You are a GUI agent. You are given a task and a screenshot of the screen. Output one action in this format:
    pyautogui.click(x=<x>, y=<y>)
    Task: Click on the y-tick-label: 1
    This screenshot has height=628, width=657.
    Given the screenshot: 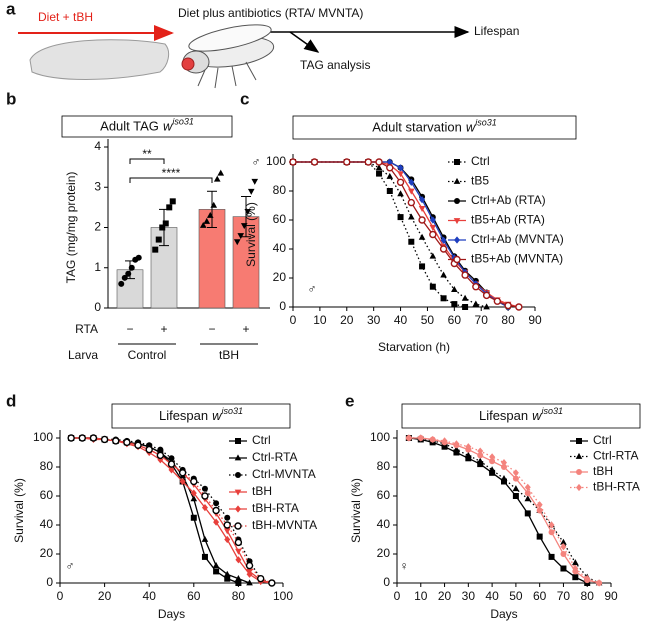 What is the action you would take?
    pyautogui.click(x=97, y=267)
    